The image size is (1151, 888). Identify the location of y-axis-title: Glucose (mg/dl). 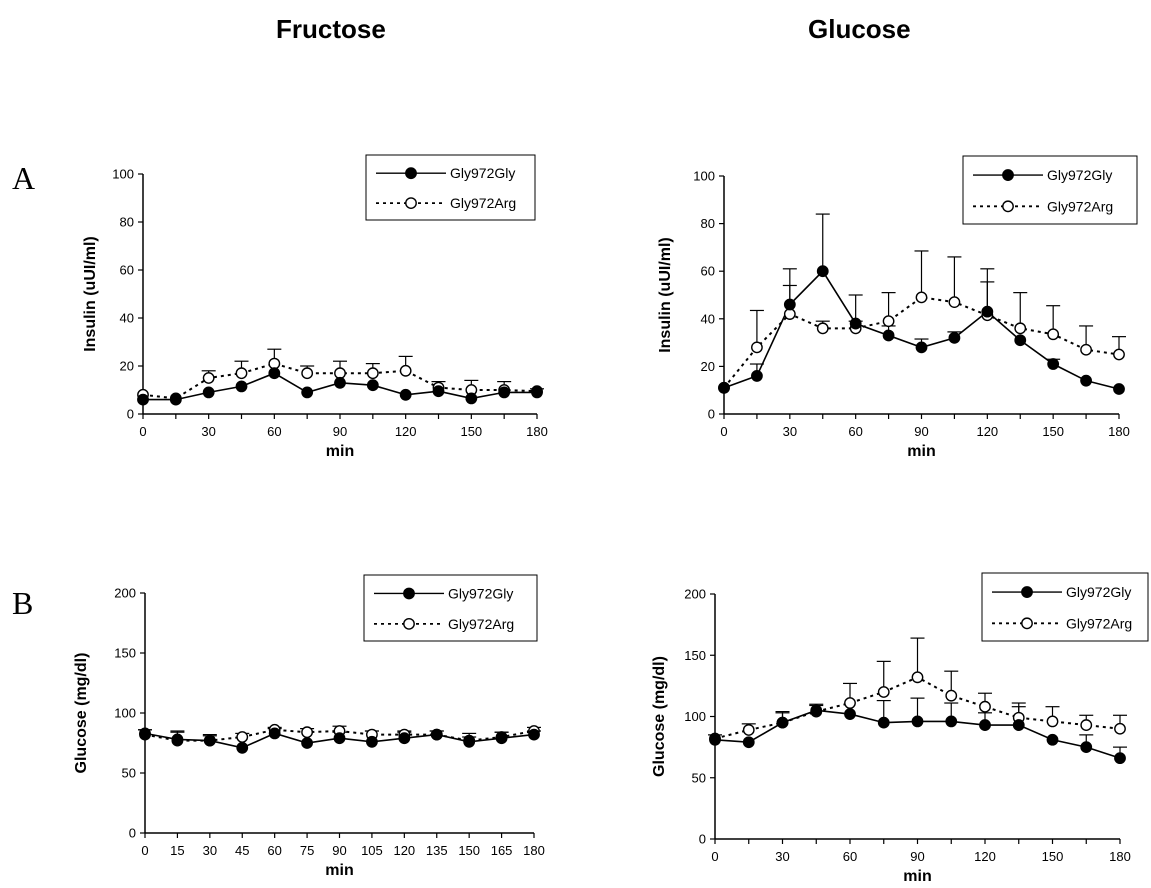
(659, 716).